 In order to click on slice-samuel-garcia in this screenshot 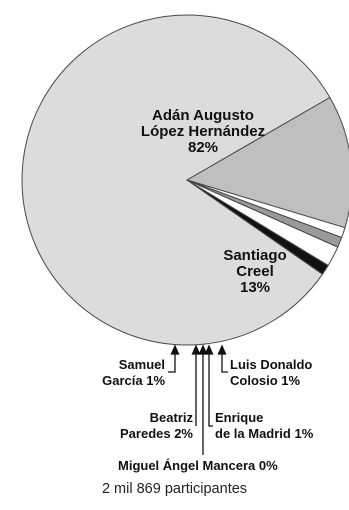, I will do `click(257, 227)`.